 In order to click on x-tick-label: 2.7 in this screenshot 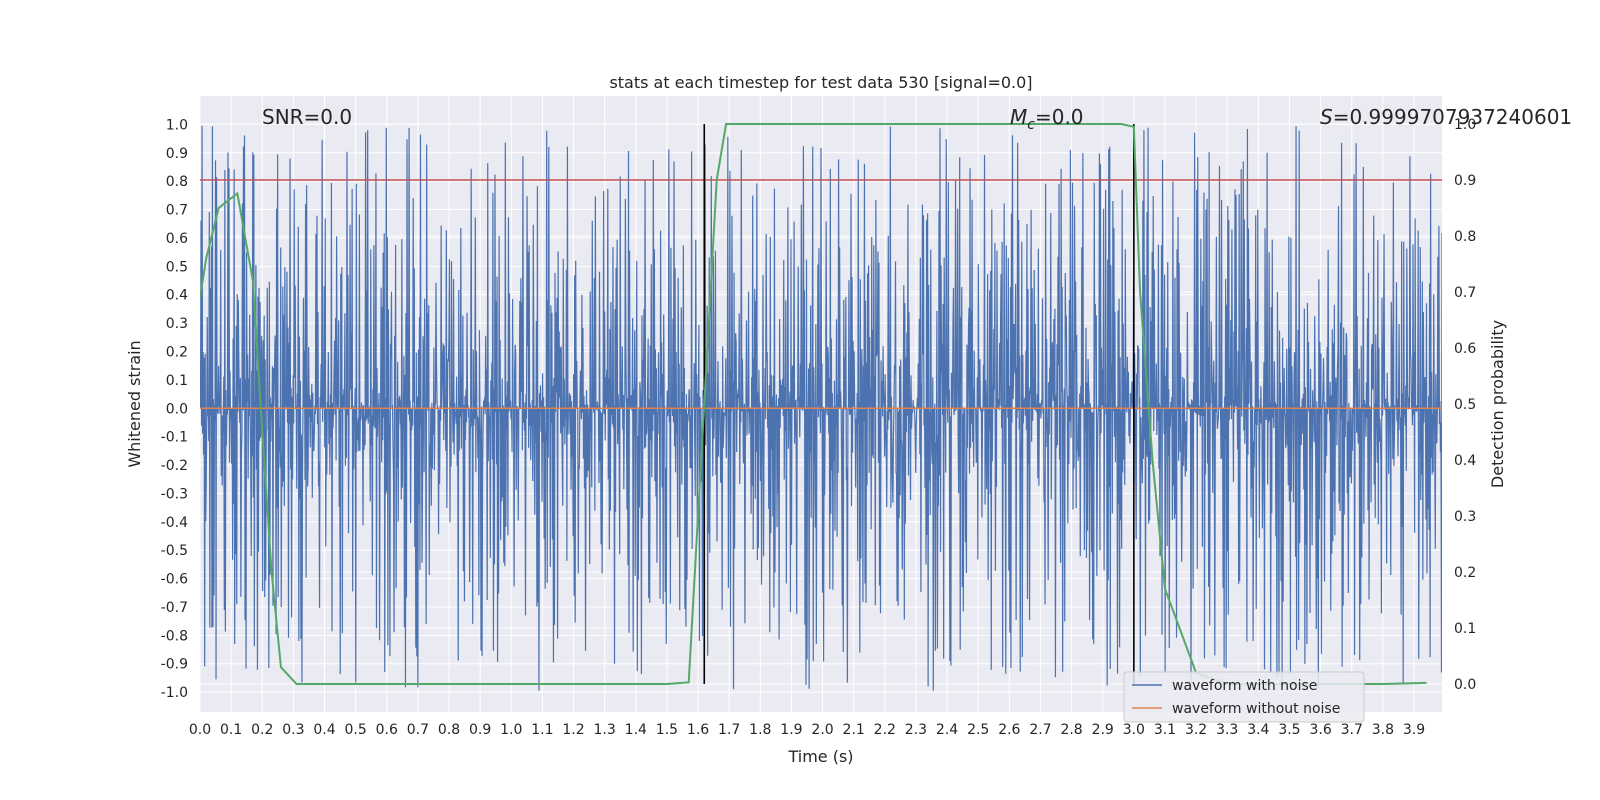, I will do `click(1040, 730)`.